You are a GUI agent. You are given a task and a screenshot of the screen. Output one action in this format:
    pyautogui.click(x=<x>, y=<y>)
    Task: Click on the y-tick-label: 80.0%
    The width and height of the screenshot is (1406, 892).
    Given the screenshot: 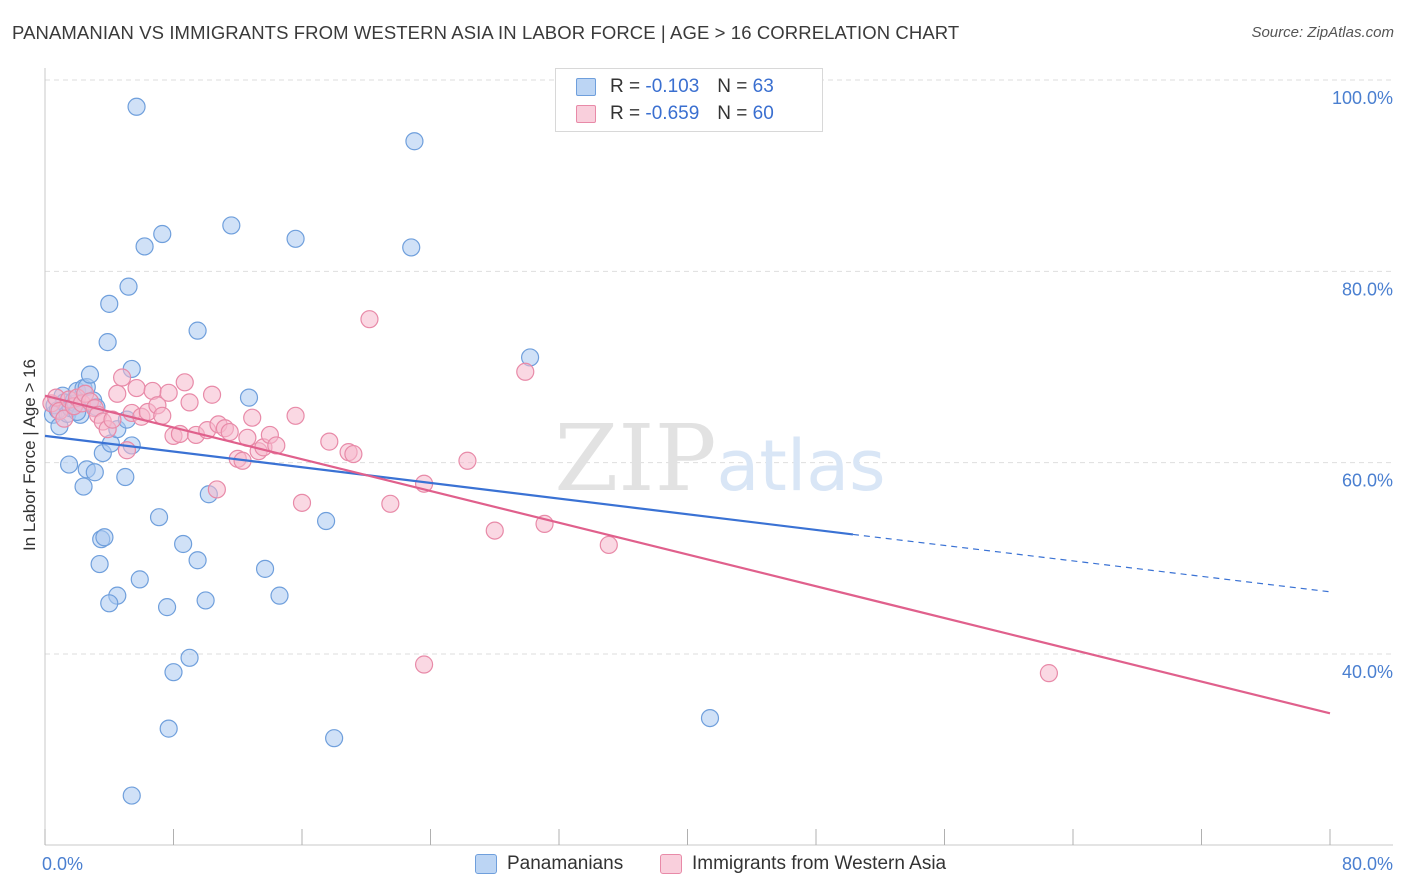 What is the action you would take?
    pyautogui.click(x=1367, y=289)
    